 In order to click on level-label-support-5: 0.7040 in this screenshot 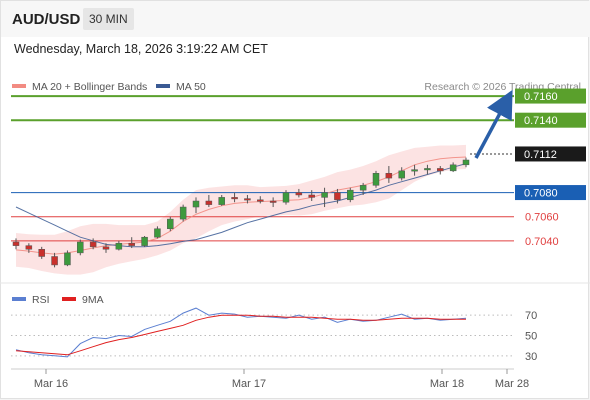, I will do `click(542, 242)`.